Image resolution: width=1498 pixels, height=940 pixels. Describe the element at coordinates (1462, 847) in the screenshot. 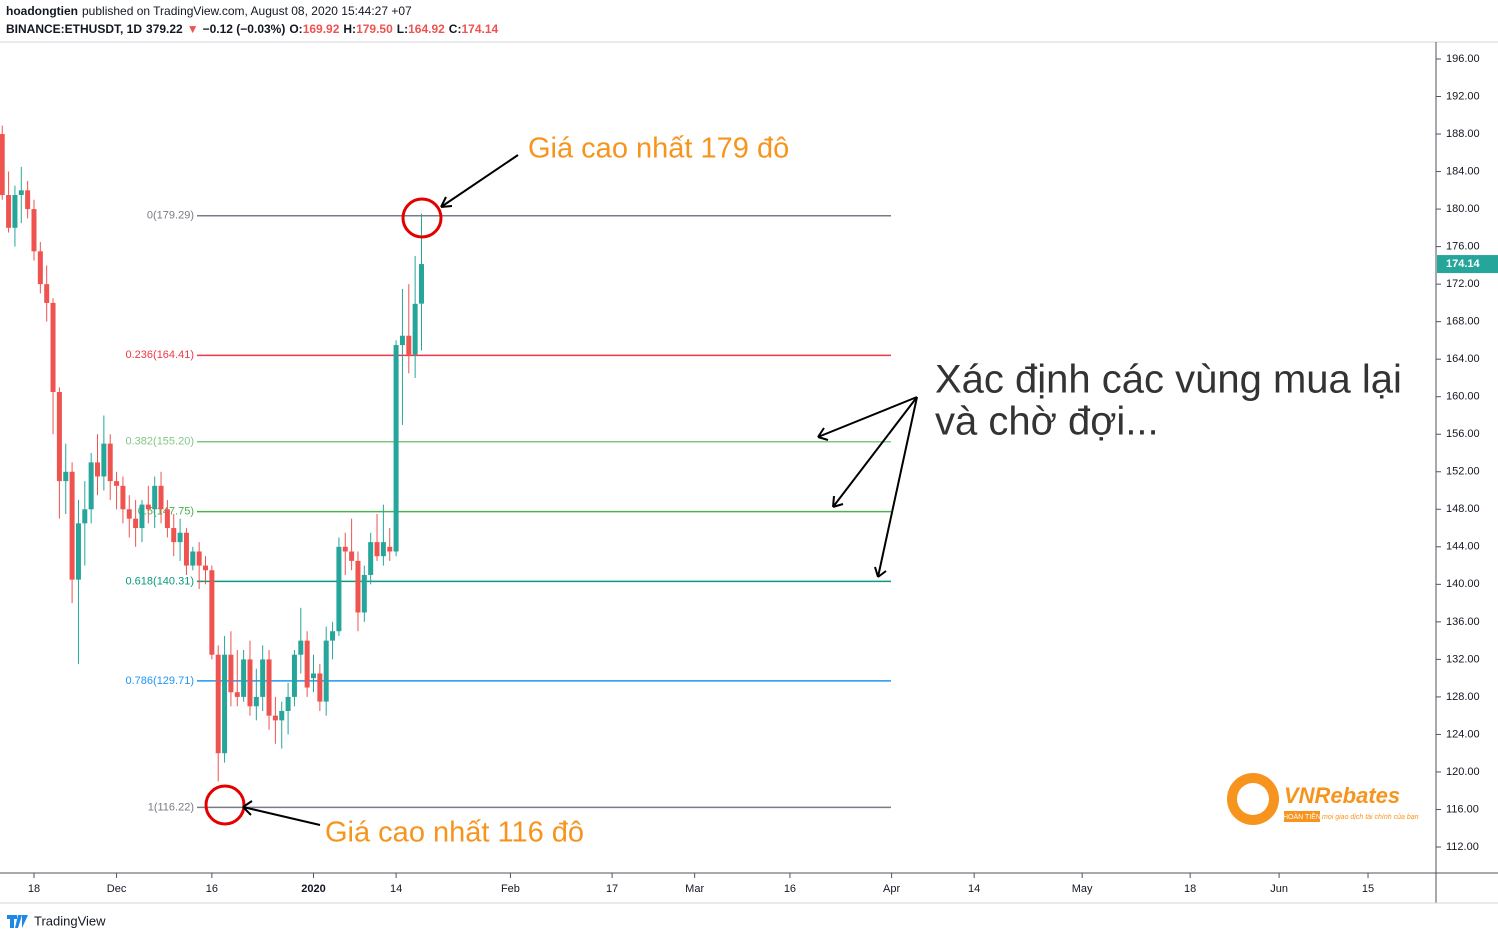

I see `y-tick-label: 112.00` at that location.